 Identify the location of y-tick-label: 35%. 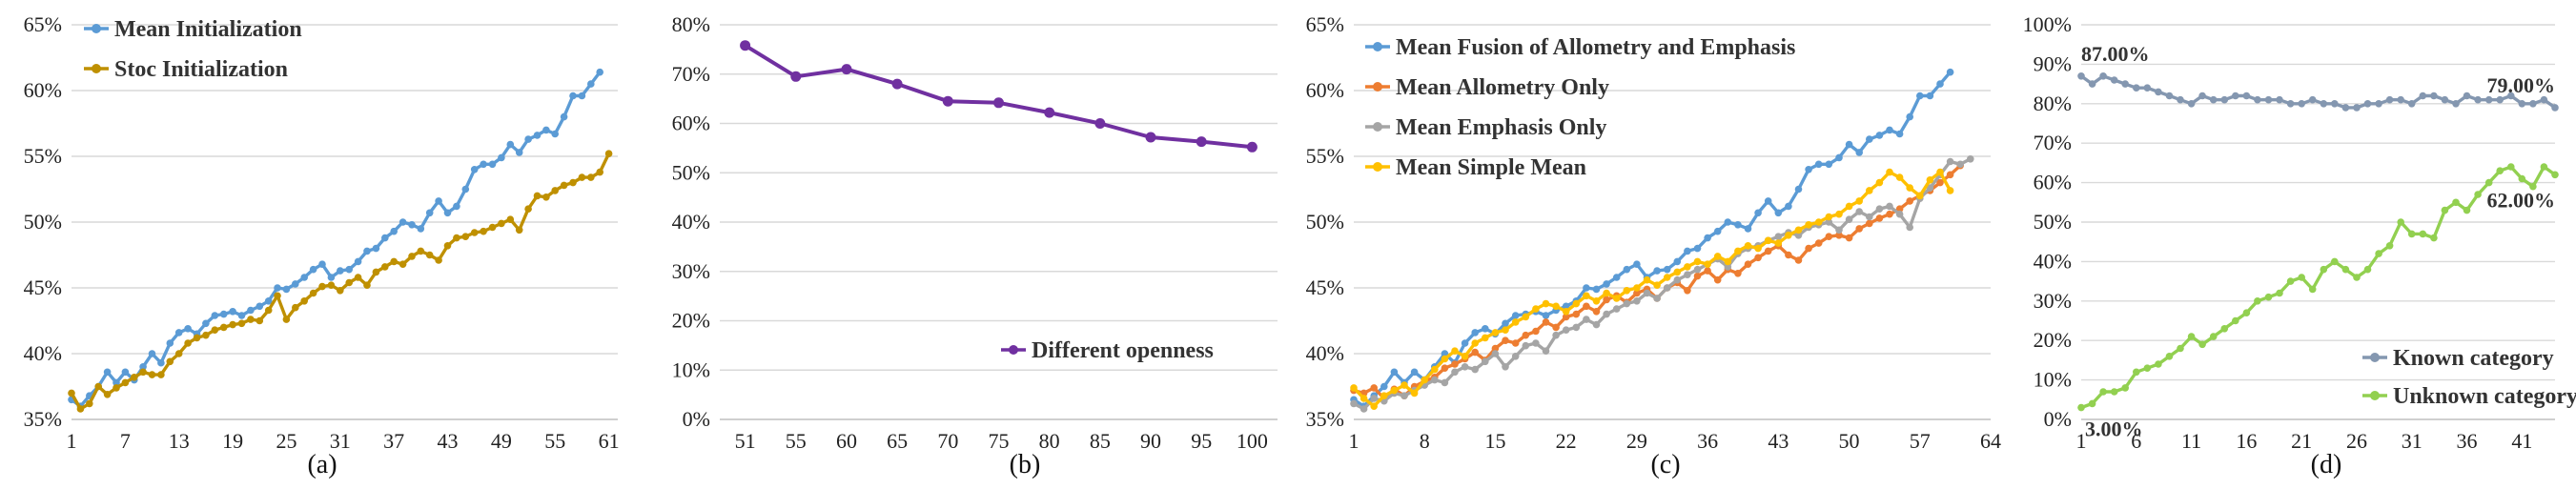
(43, 419).